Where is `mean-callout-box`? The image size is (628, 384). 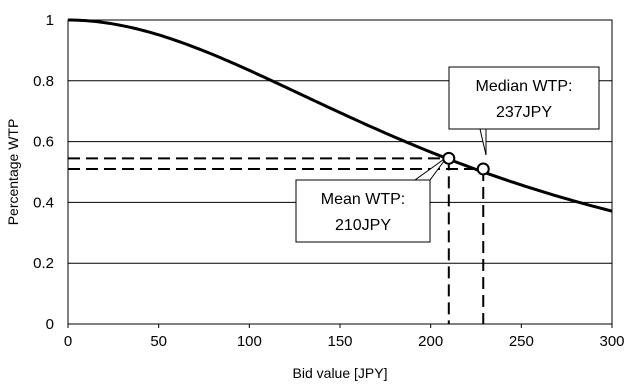 mean-callout-box is located at coordinates (363, 211).